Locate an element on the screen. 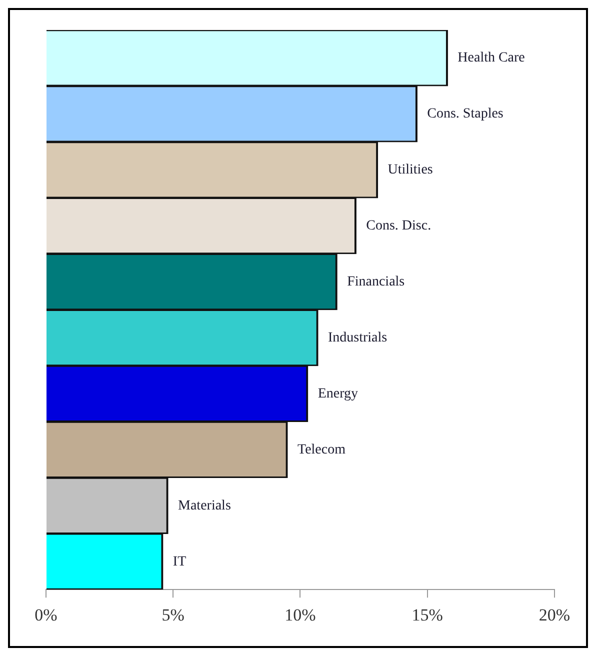 The width and height of the screenshot is (598, 660). y-tick-label: Utilities is located at coordinates (410, 170).